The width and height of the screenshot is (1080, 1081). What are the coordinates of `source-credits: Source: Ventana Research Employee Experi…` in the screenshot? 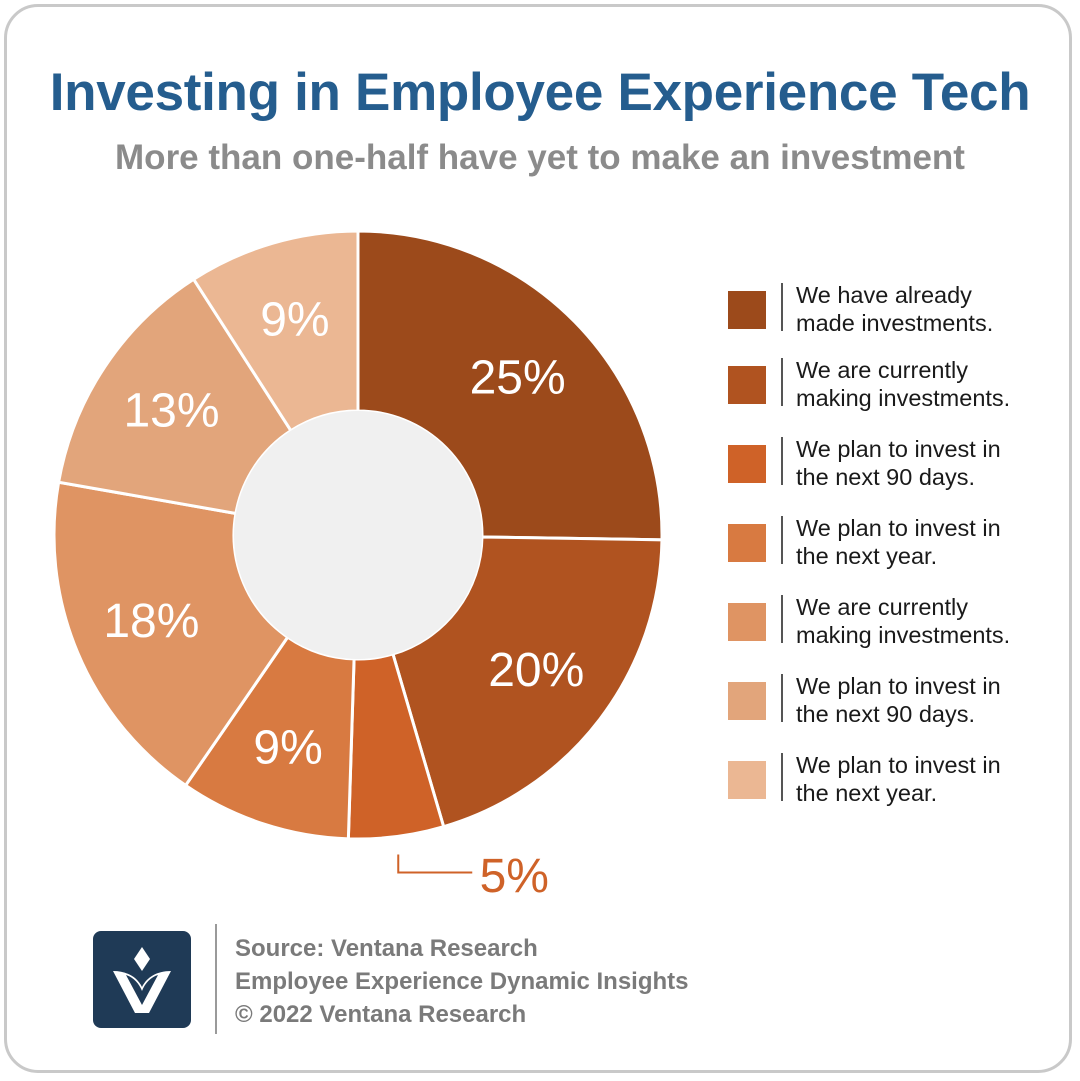 It's located at (462, 981).